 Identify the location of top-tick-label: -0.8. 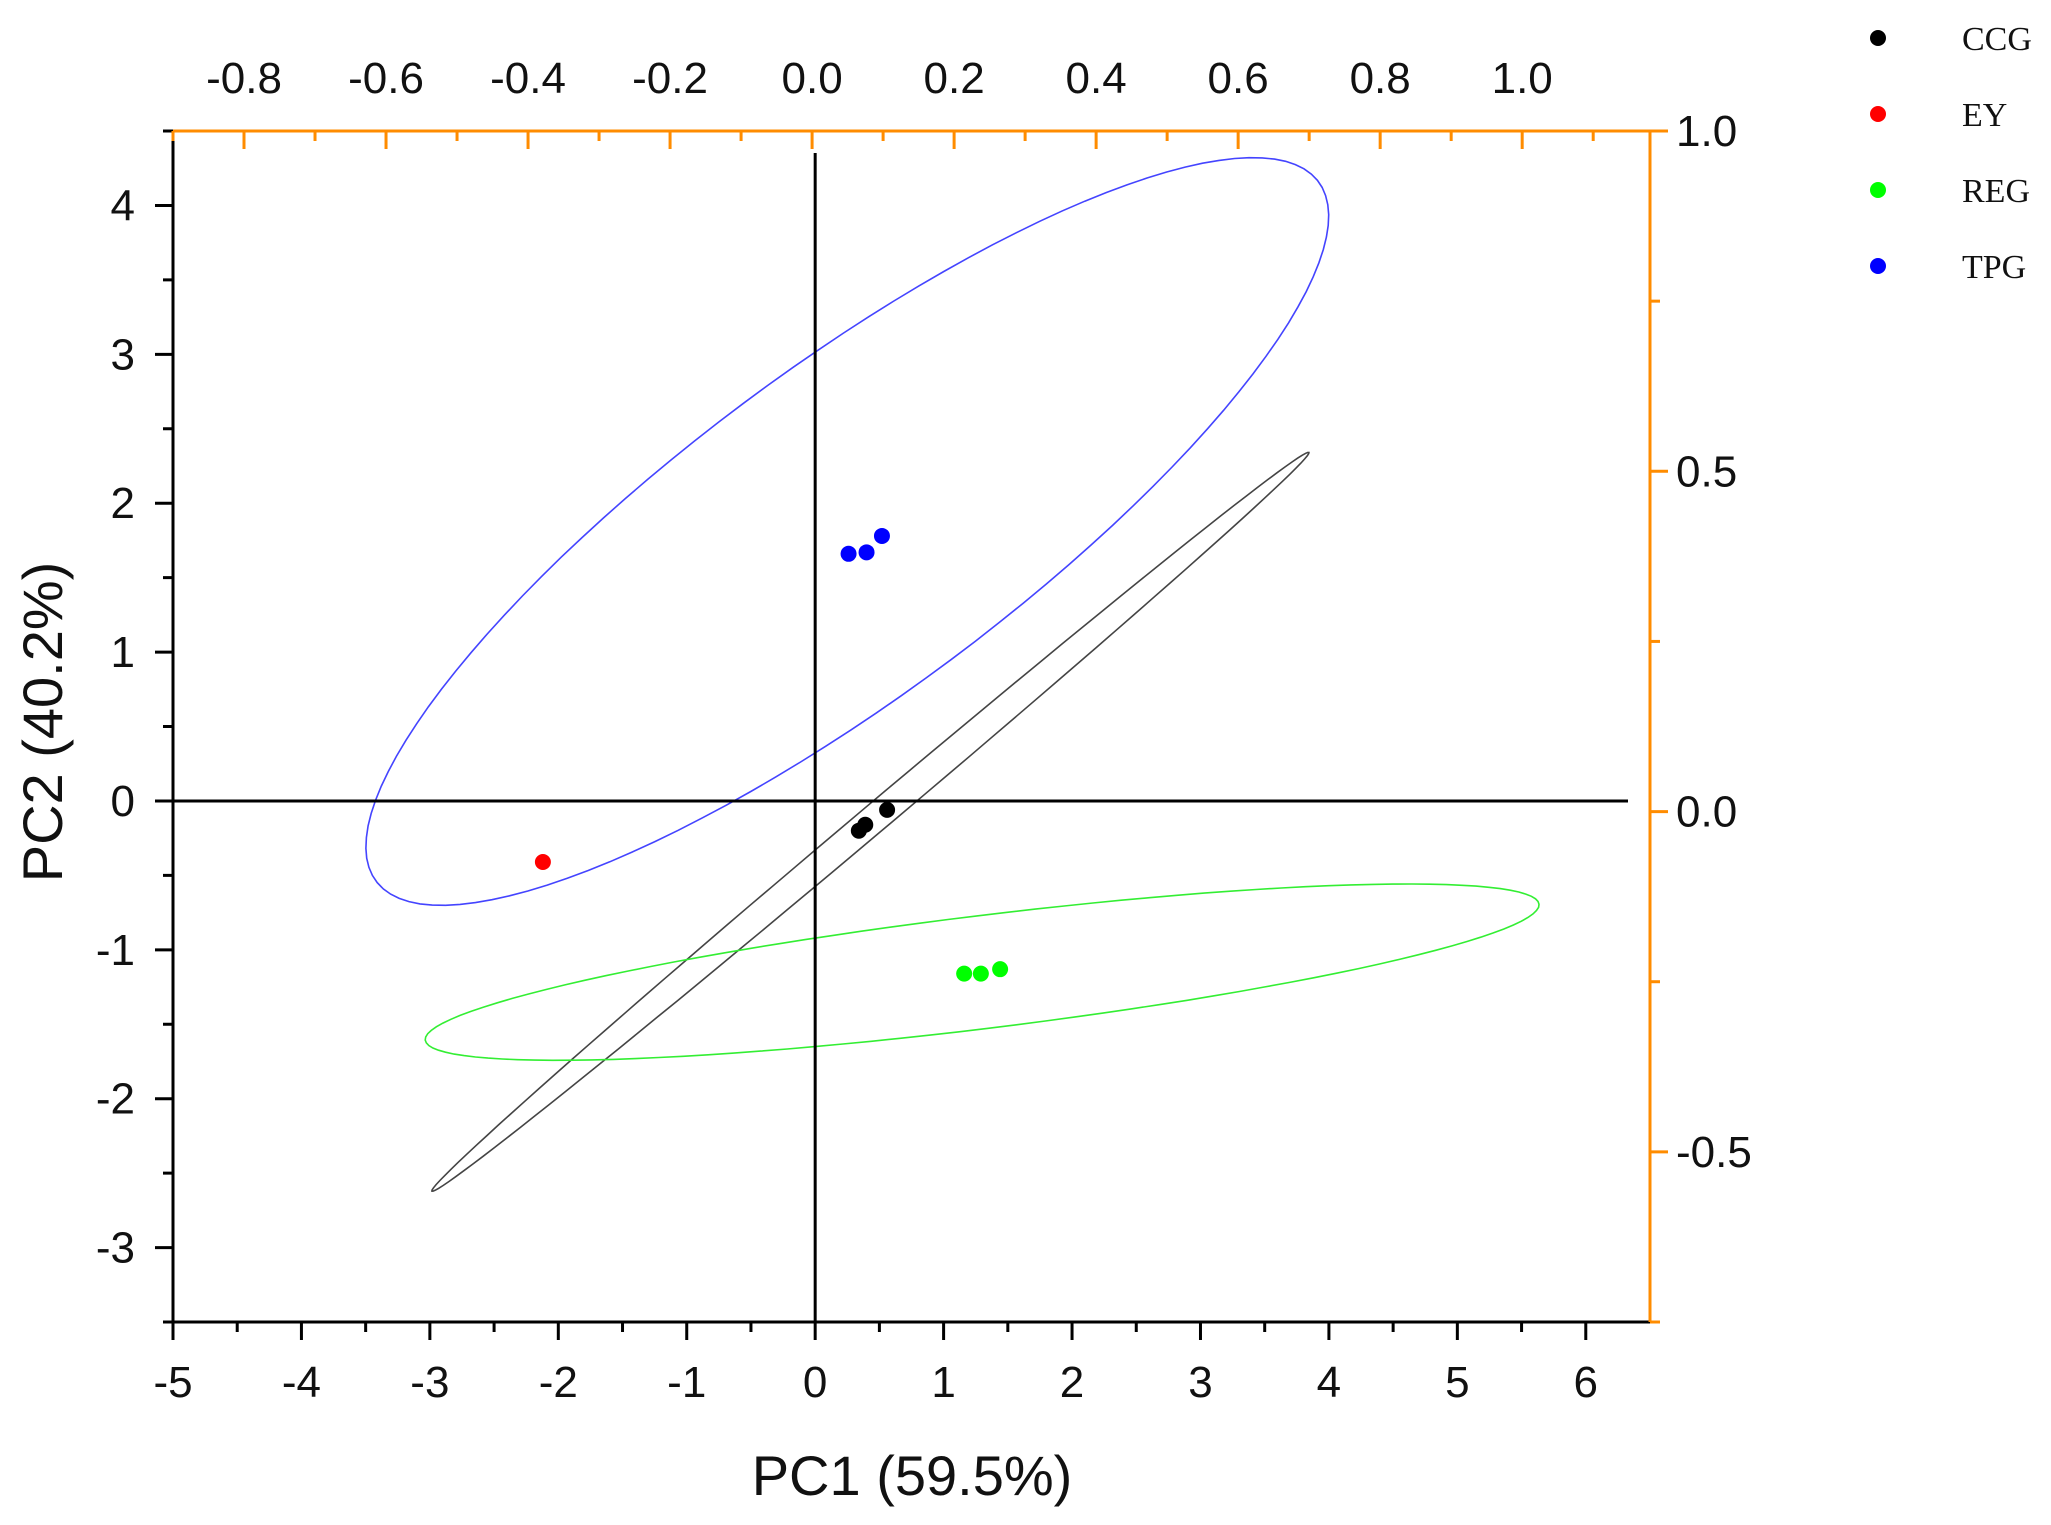
(244, 78).